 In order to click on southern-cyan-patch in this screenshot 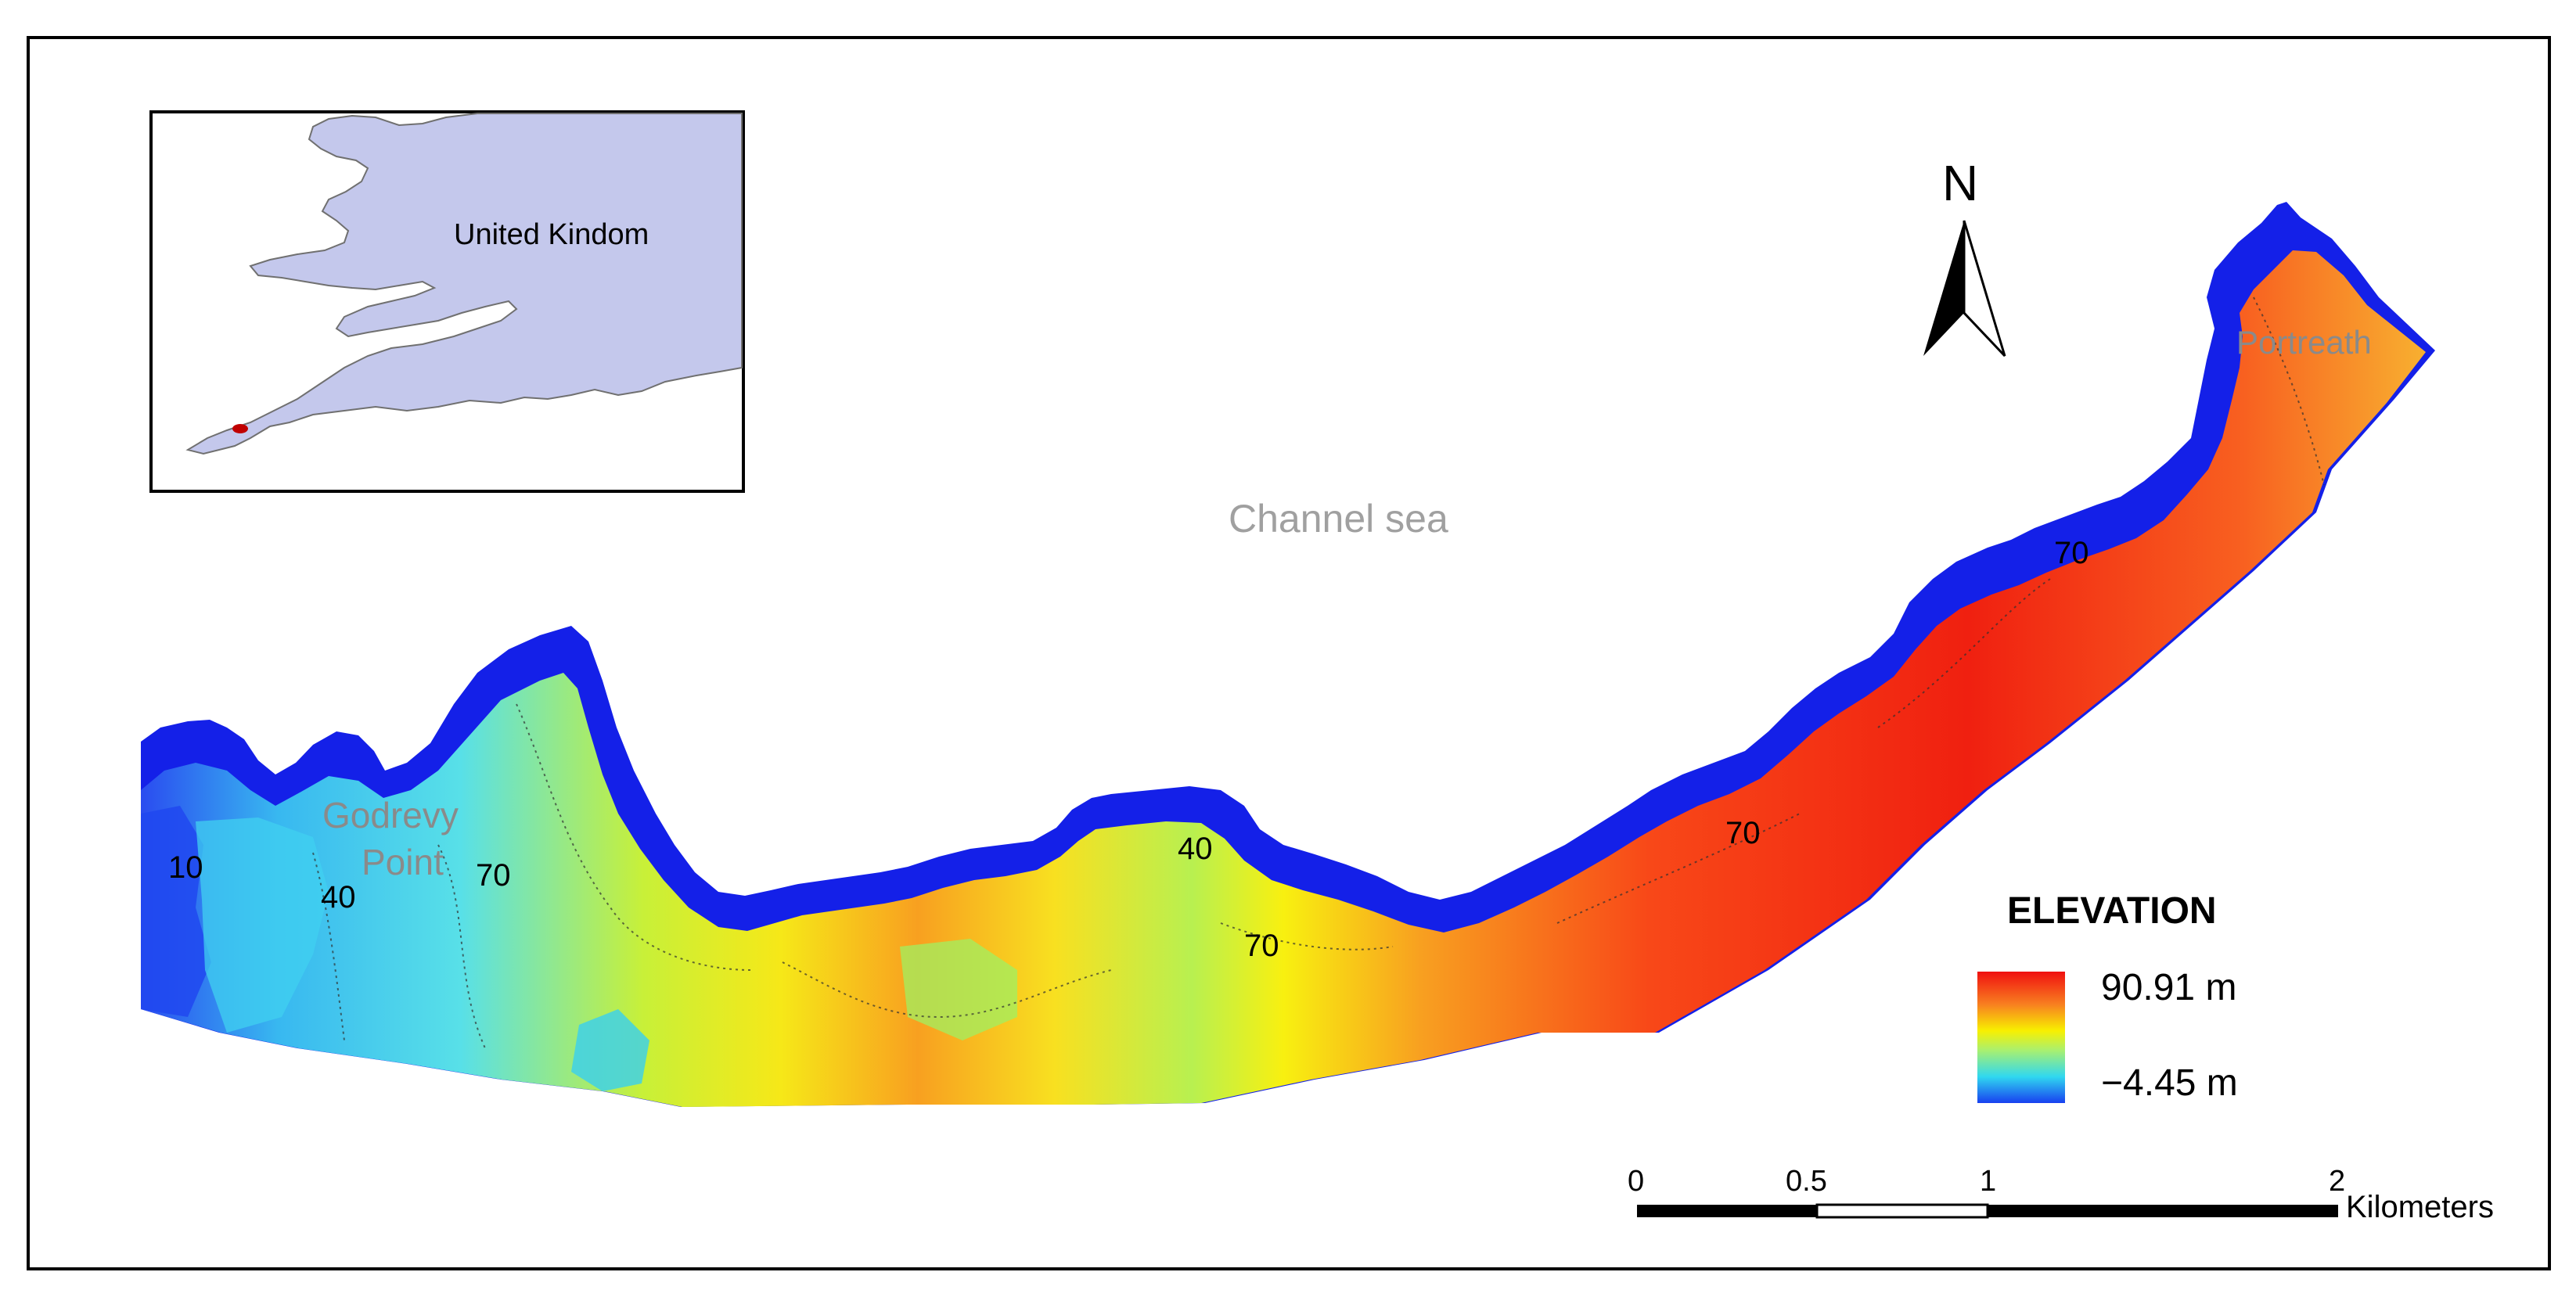, I will do `click(610, 1050)`.